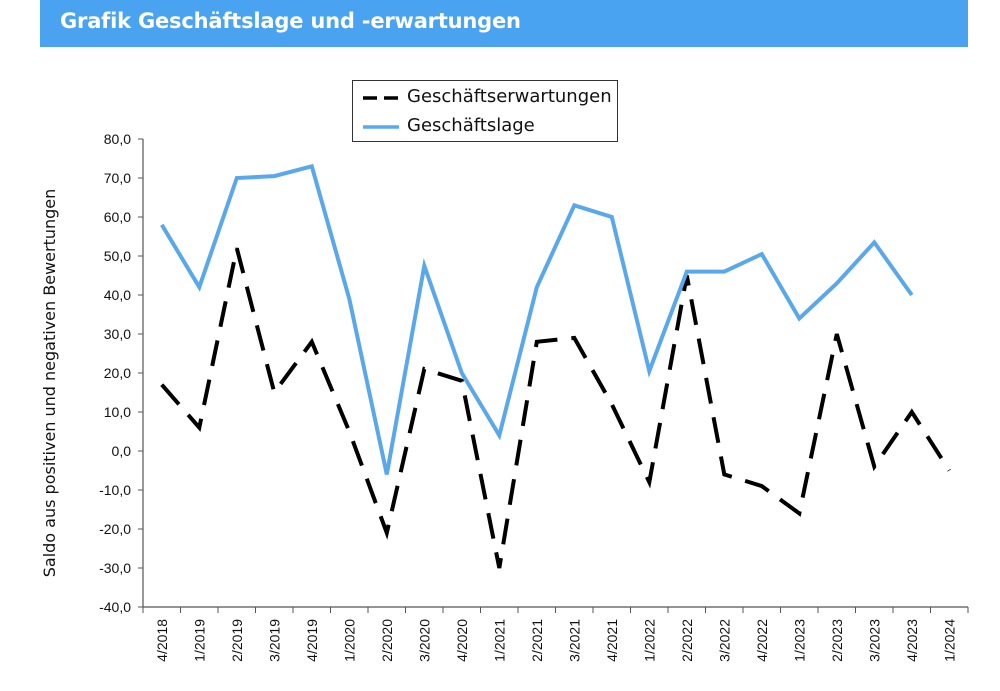  Describe the element at coordinates (115, 490) in the screenshot. I see `y-tick-label: -10,0` at that location.